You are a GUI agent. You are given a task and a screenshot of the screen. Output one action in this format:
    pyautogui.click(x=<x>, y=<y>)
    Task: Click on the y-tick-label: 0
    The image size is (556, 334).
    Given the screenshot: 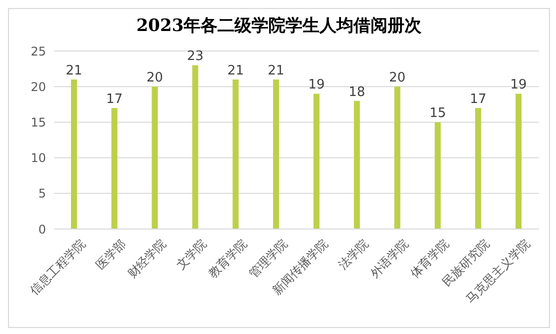 What is the action you would take?
    pyautogui.click(x=42, y=229)
    